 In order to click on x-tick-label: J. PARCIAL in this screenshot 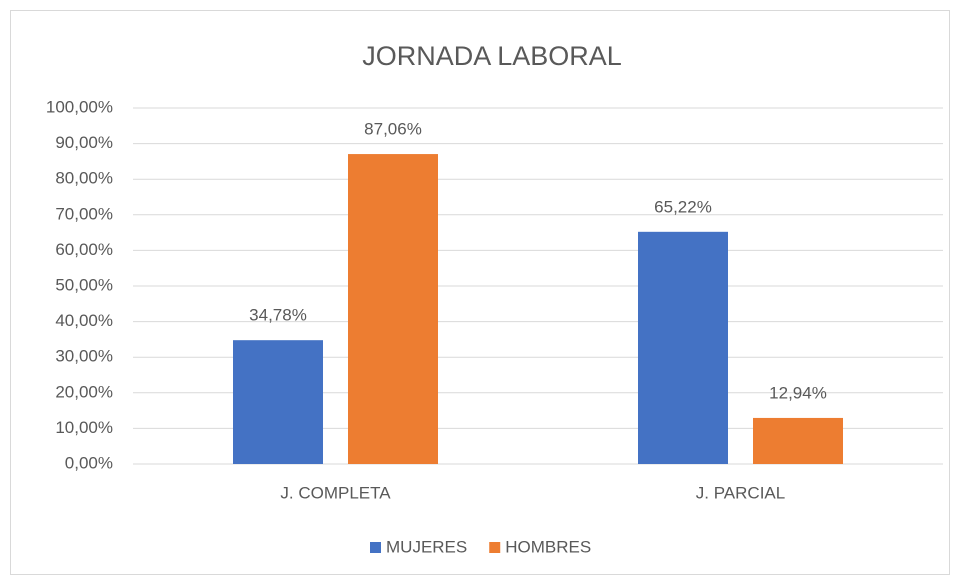, I will do `click(740, 492)`.